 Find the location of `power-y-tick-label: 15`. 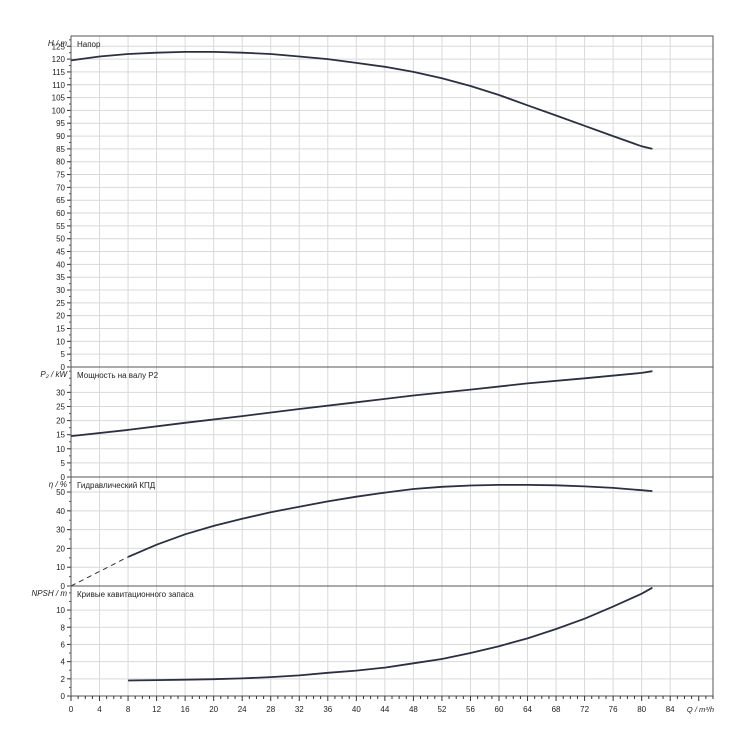

power-y-tick-label: 15 is located at coordinates (60, 435).